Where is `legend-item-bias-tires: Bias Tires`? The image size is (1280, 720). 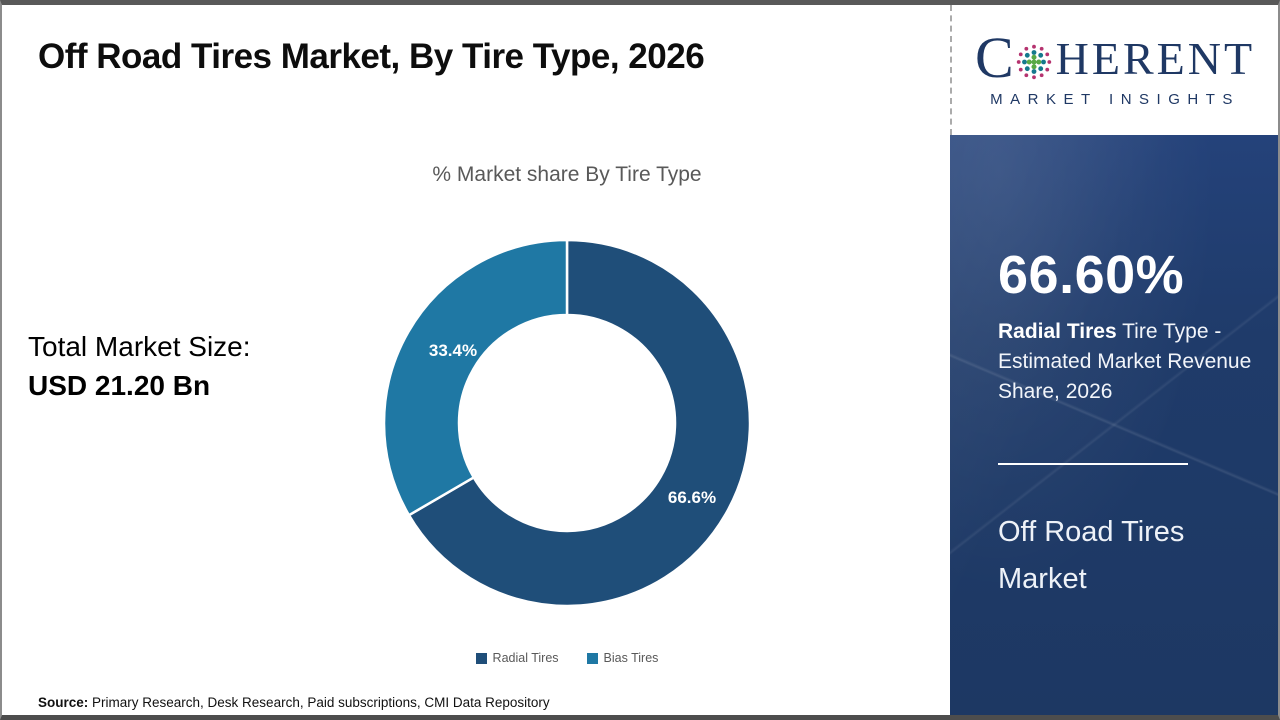
legend-item-bias-tires: Bias Tires is located at coordinates (622, 658).